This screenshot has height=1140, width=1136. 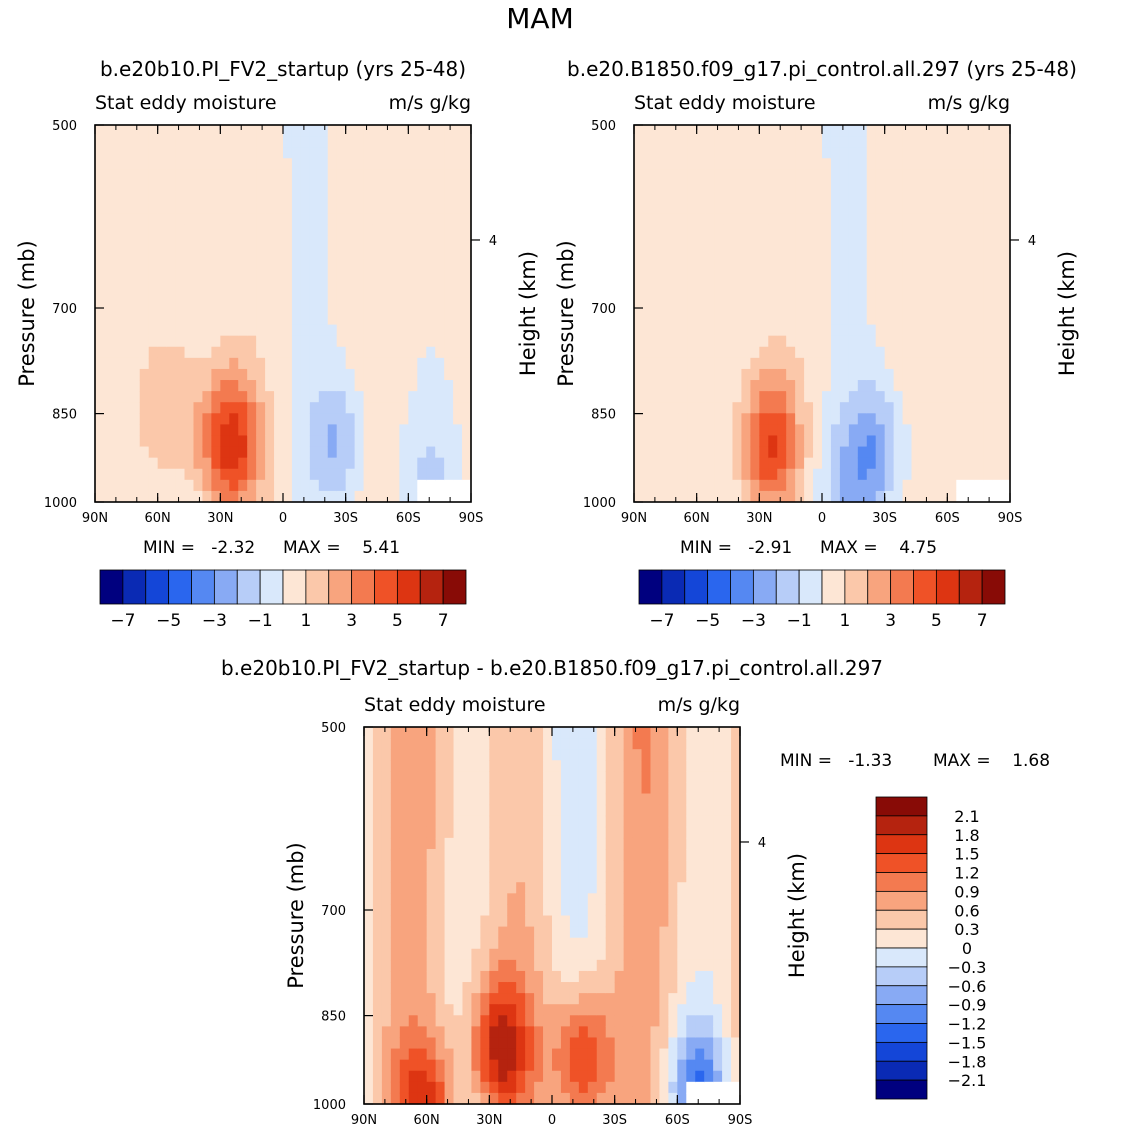 What do you see at coordinates (64, 126) in the screenshot?
I see `y-tick-label: 500` at bounding box center [64, 126].